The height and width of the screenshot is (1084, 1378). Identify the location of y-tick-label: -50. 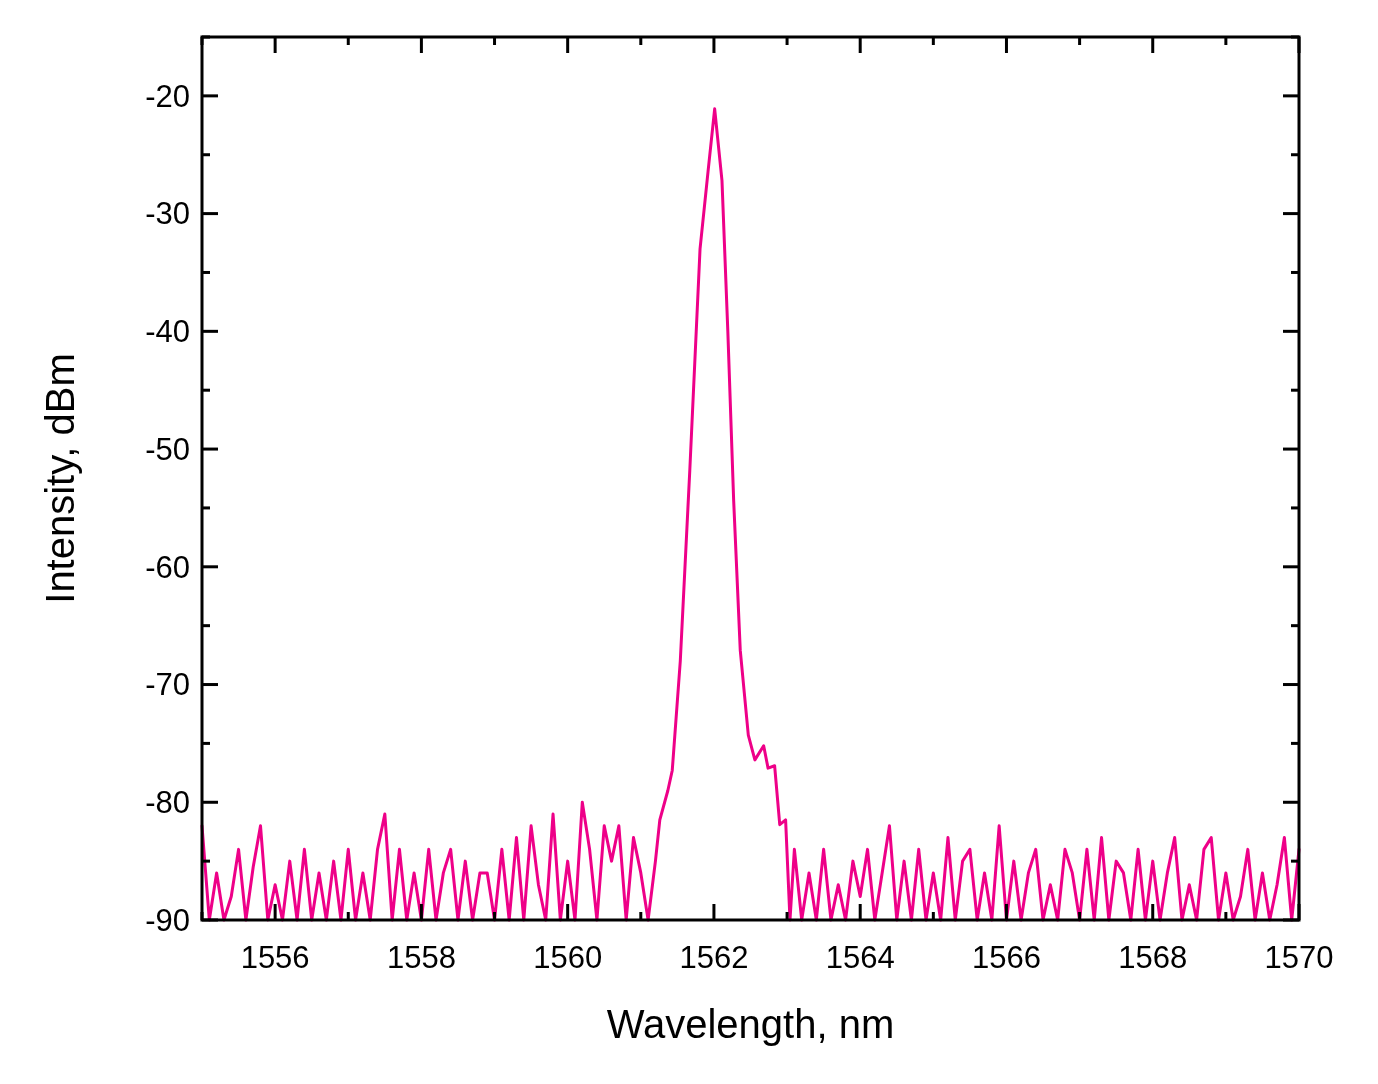
(167, 449).